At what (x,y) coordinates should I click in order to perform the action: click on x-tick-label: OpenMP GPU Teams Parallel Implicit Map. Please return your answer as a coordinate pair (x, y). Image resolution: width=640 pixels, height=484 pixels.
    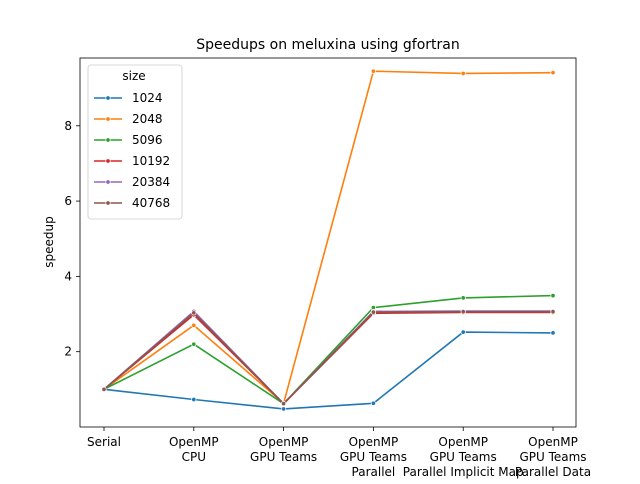
    Looking at the image, I should click on (463, 457).